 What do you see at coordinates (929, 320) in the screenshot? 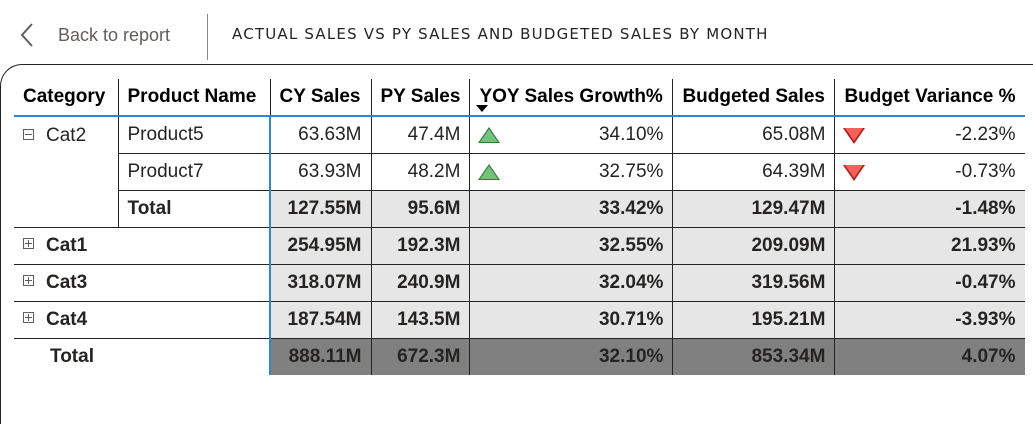
I see `variance-cell: -3.93%` at bounding box center [929, 320].